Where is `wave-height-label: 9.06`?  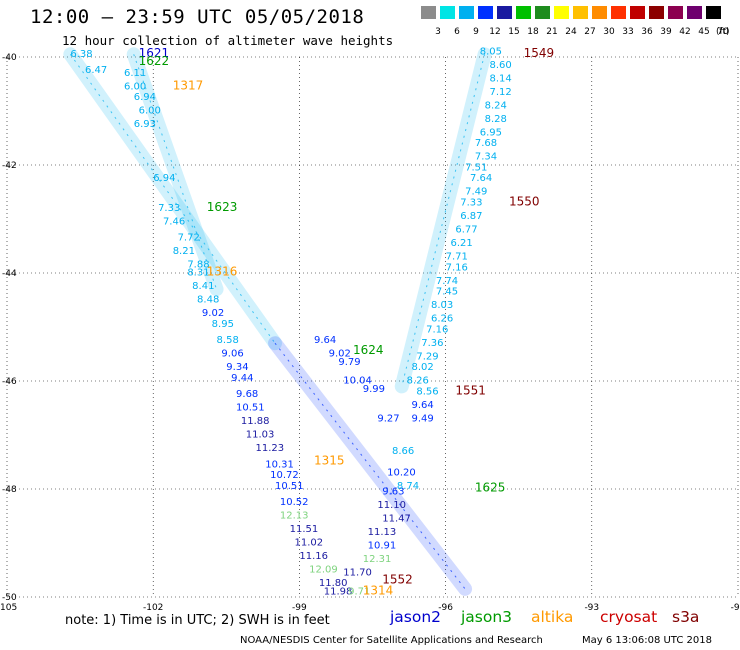 wave-height-label: 9.06 is located at coordinates (232, 354).